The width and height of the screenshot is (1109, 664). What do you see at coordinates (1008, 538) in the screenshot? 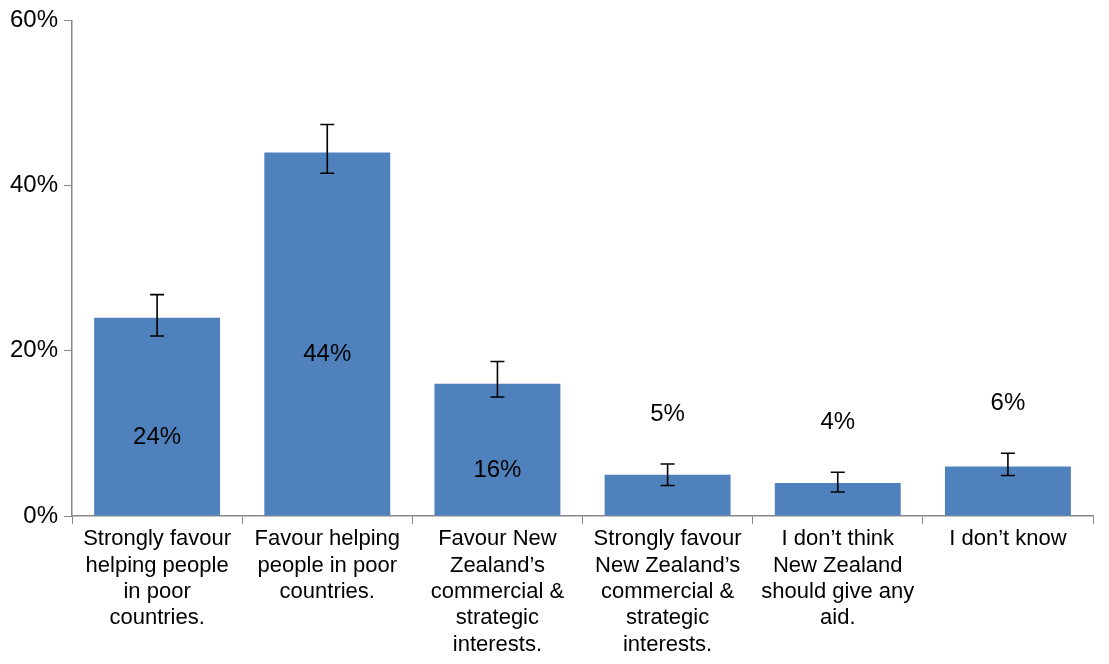
I see `x-tick-label: I don’t know` at bounding box center [1008, 538].